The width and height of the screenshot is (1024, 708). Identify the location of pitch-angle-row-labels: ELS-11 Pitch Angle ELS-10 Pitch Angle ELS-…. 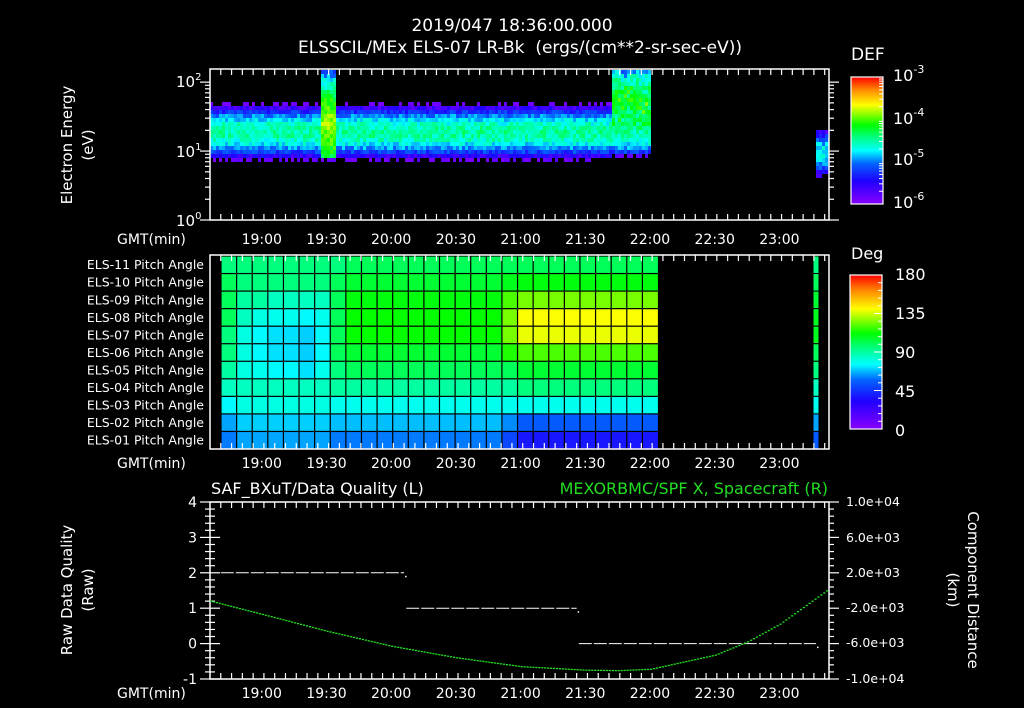
(145, 352).